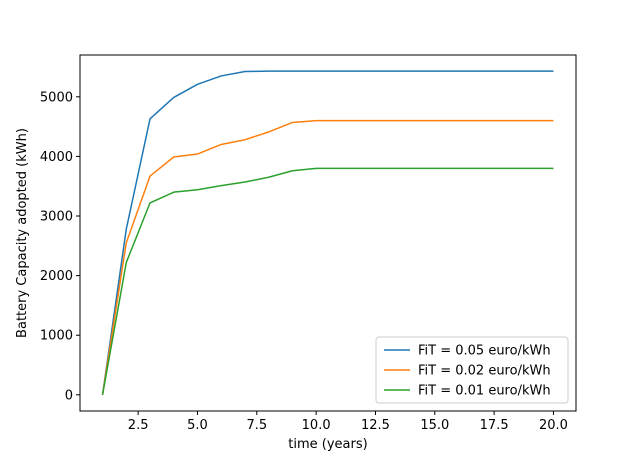 This screenshot has height=459, width=640. I want to click on y-axis-label: Battery Capacity adopted (kWh), so click(22, 233).